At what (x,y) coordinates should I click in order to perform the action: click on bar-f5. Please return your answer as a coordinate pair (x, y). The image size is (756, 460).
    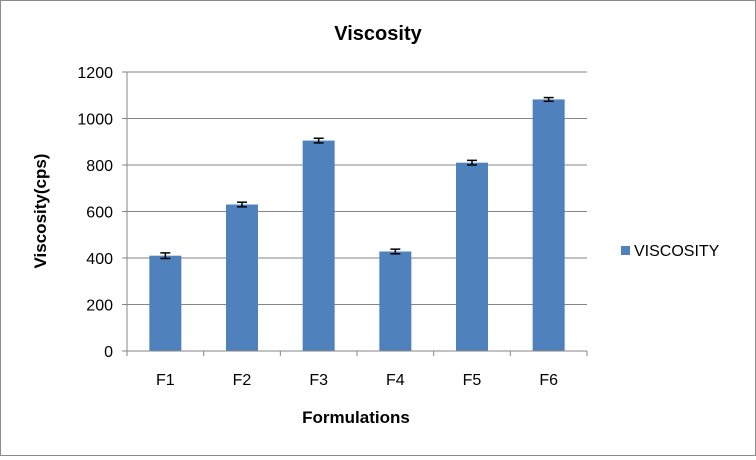
    Looking at the image, I should click on (472, 256).